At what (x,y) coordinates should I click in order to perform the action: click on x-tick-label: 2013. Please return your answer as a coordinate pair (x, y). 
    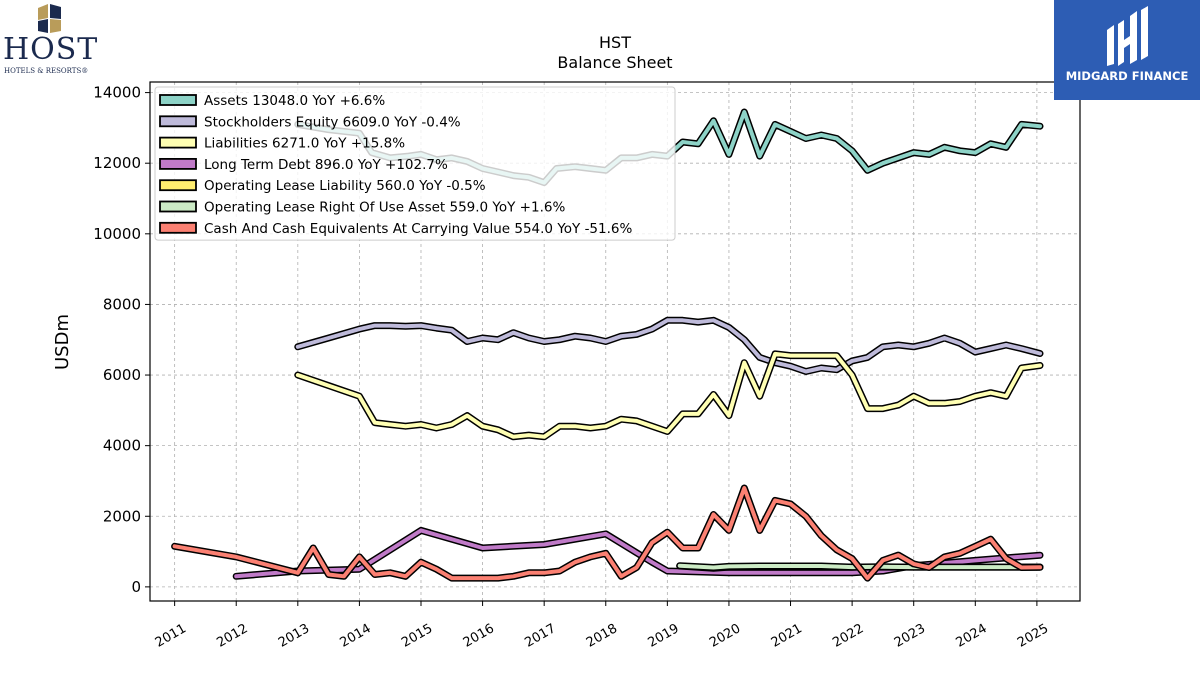
    Looking at the image, I should click on (294, 636).